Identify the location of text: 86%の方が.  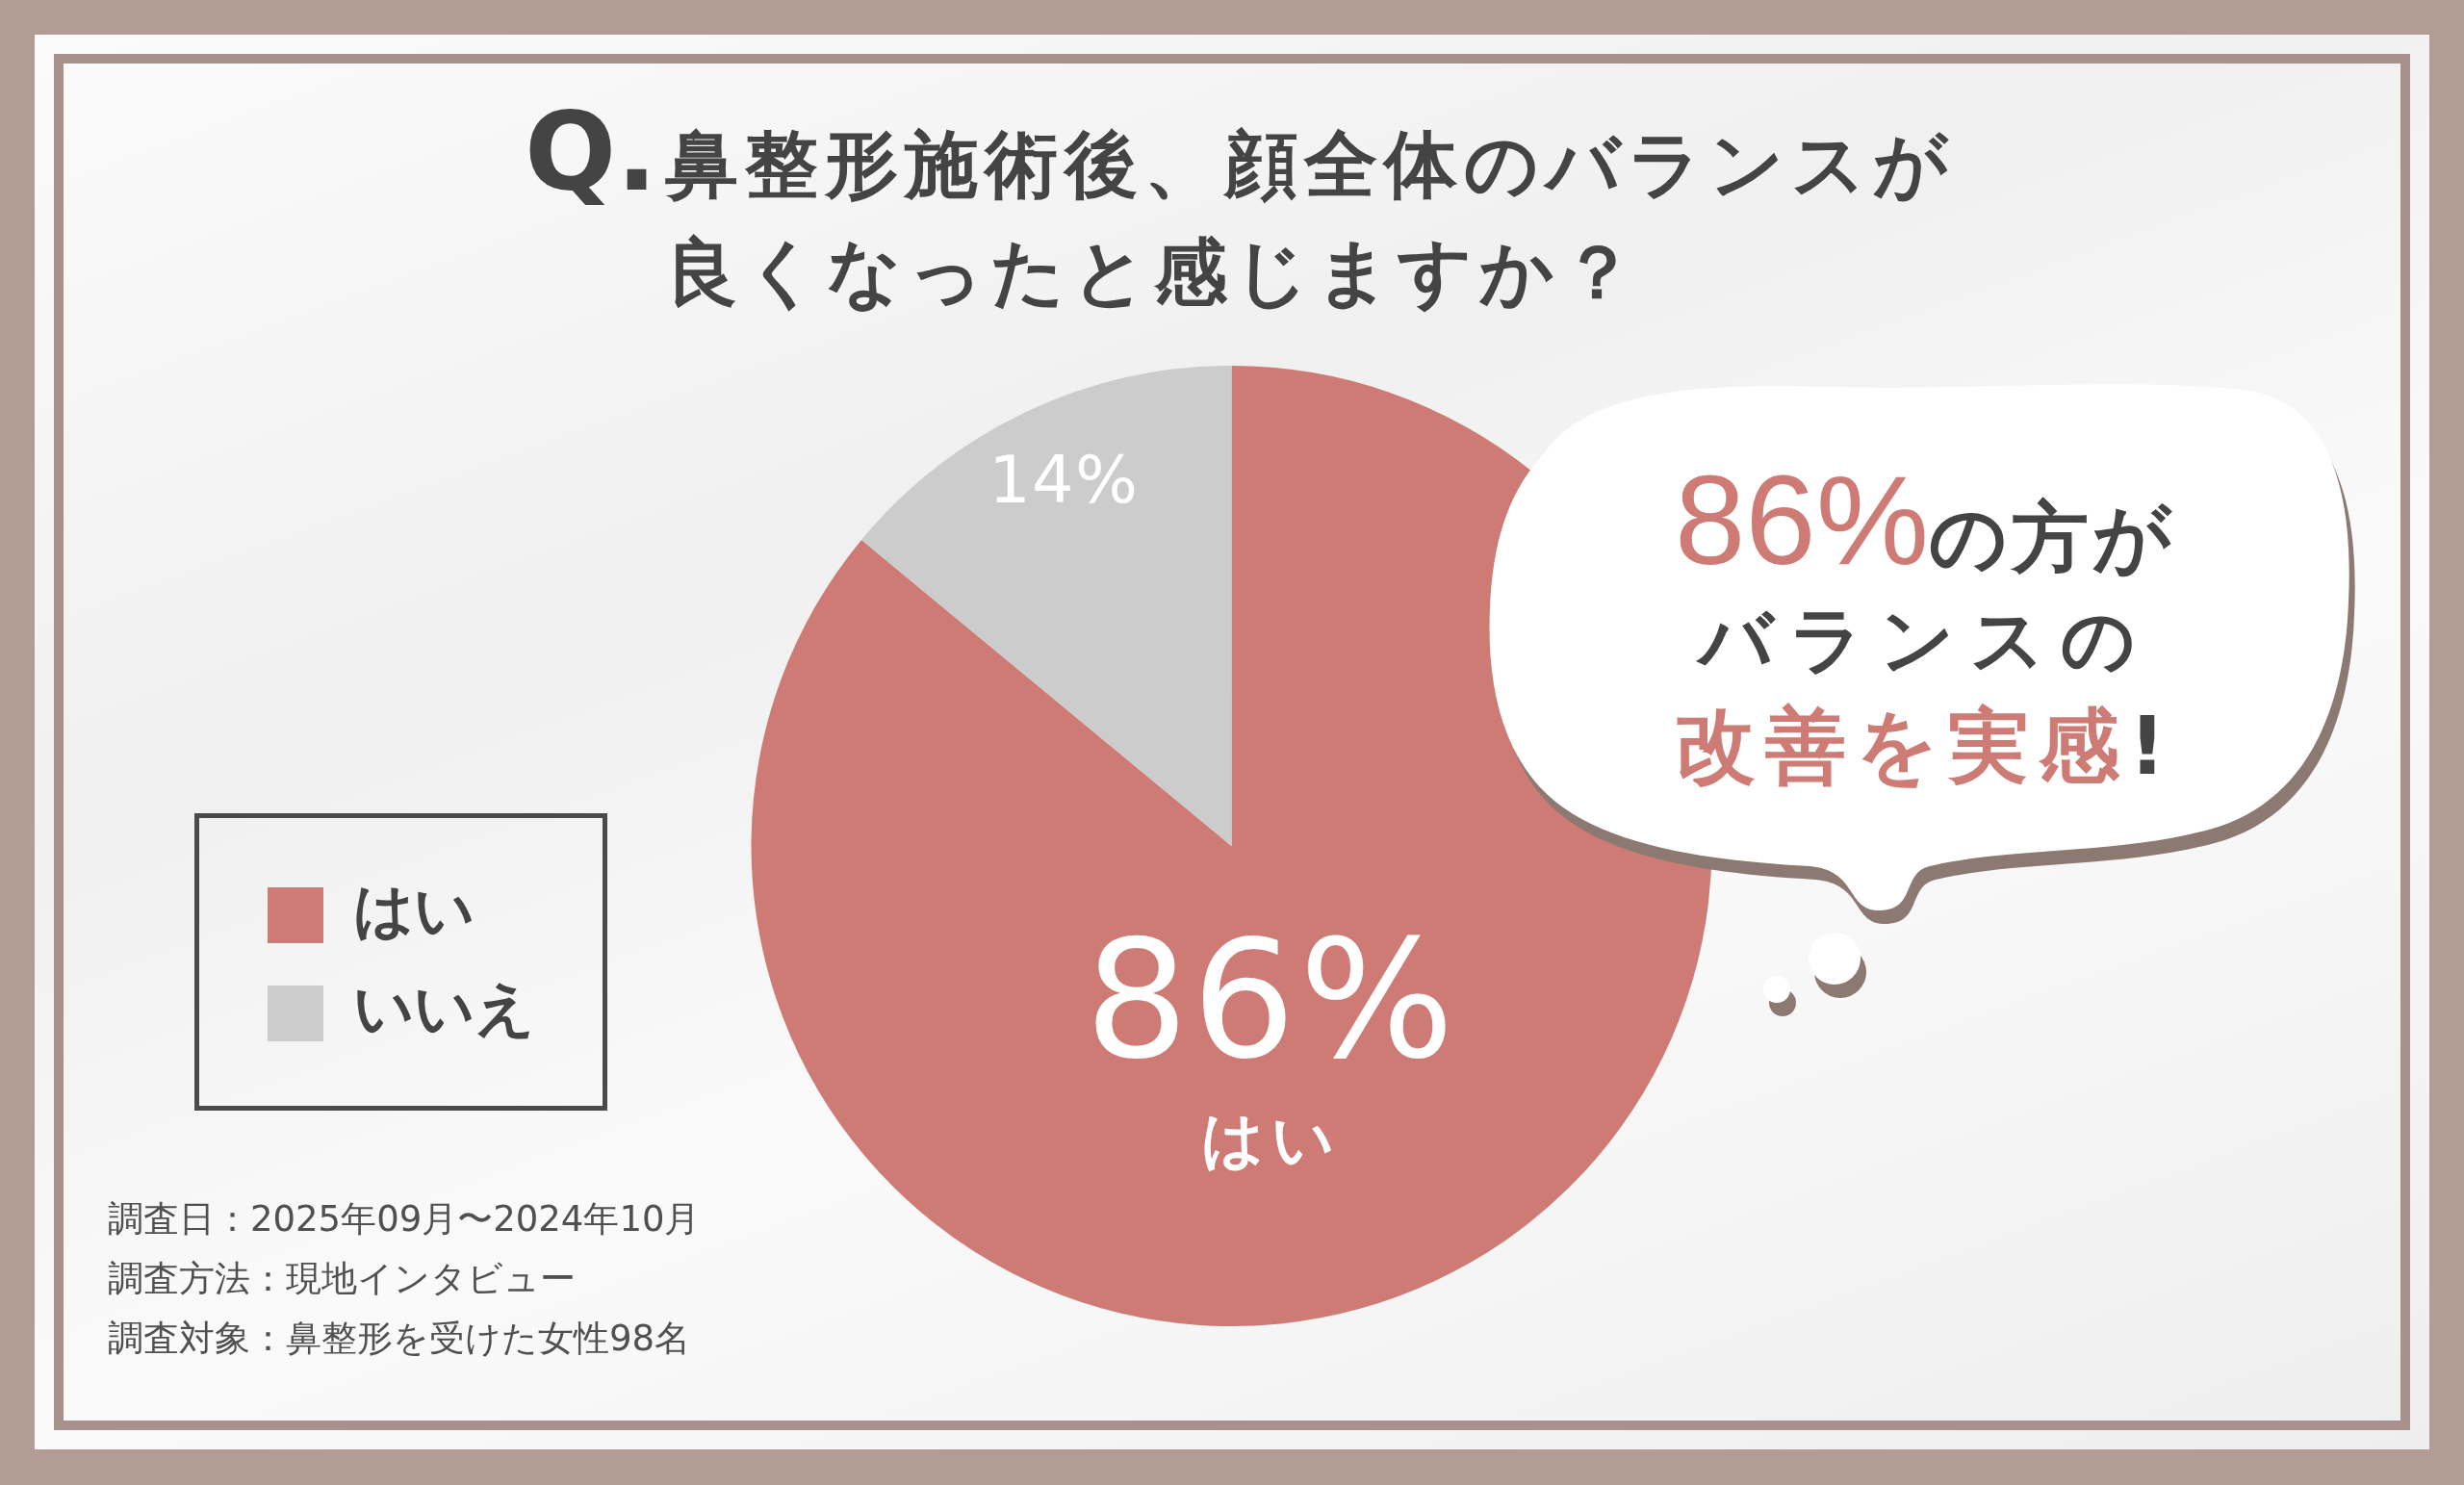
(1925, 520).